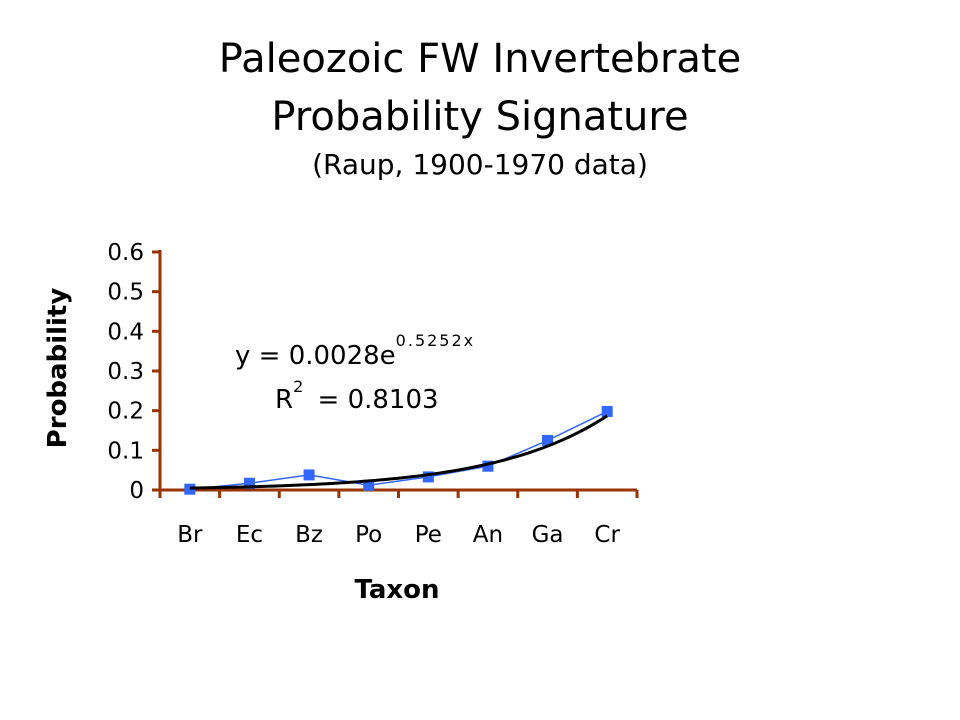 The height and width of the screenshot is (720, 960). I want to click on r2-letter: R, so click(284, 400).